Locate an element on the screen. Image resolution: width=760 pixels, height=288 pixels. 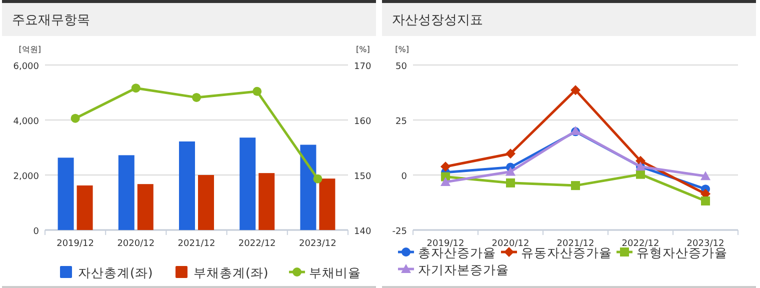
chart-title: 자산성장성지표 is located at coordinates (437, 20).